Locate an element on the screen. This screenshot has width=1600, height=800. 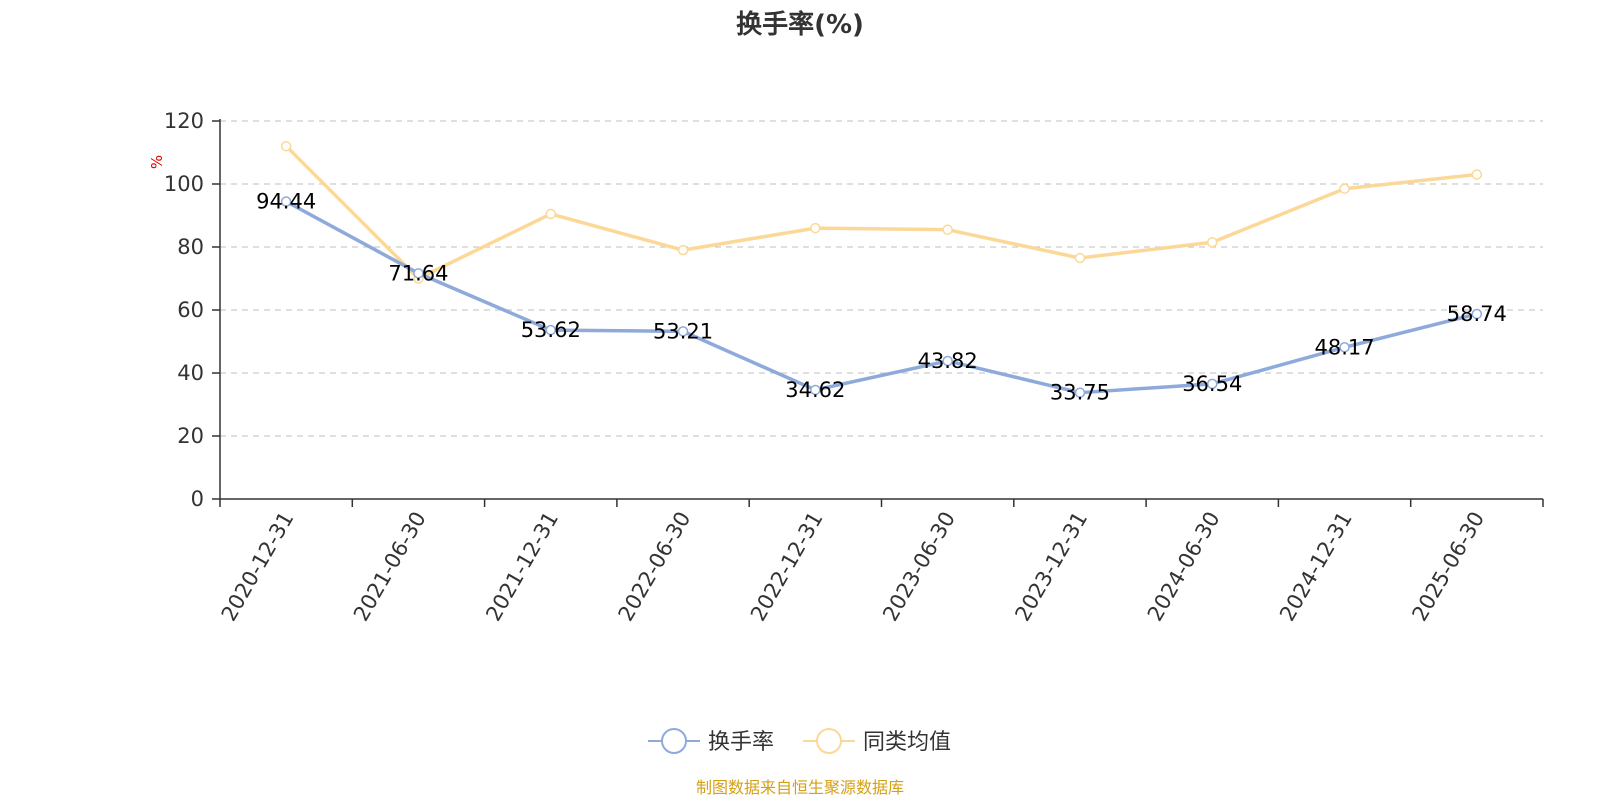
x-tick-label: 2021-06-30 is located at coordinates (390, 567).